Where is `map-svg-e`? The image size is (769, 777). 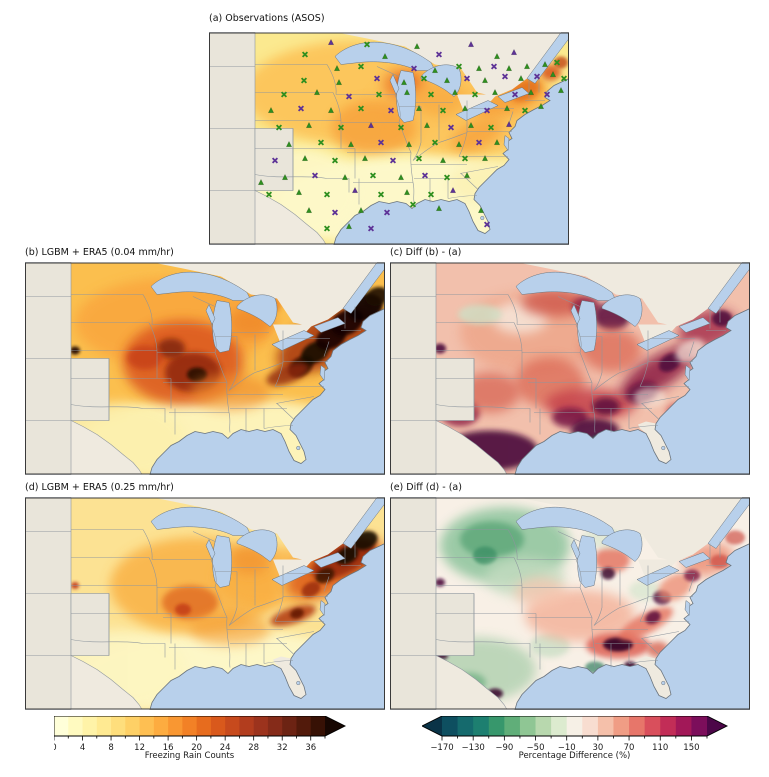
map-svg-e is located at coordinates (570, 603).